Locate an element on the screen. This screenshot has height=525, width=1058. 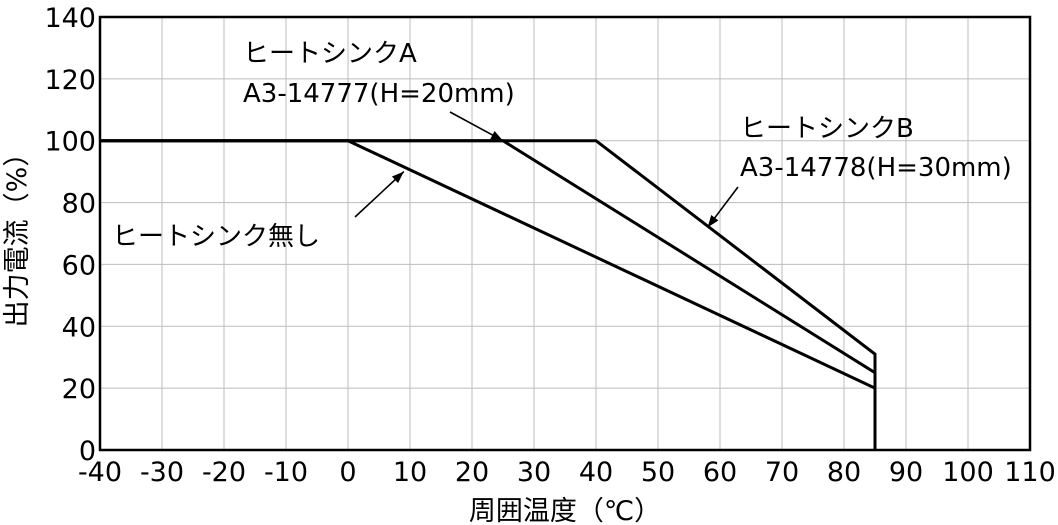
y-tick-label: 20 is located at coordinates (79, 389).